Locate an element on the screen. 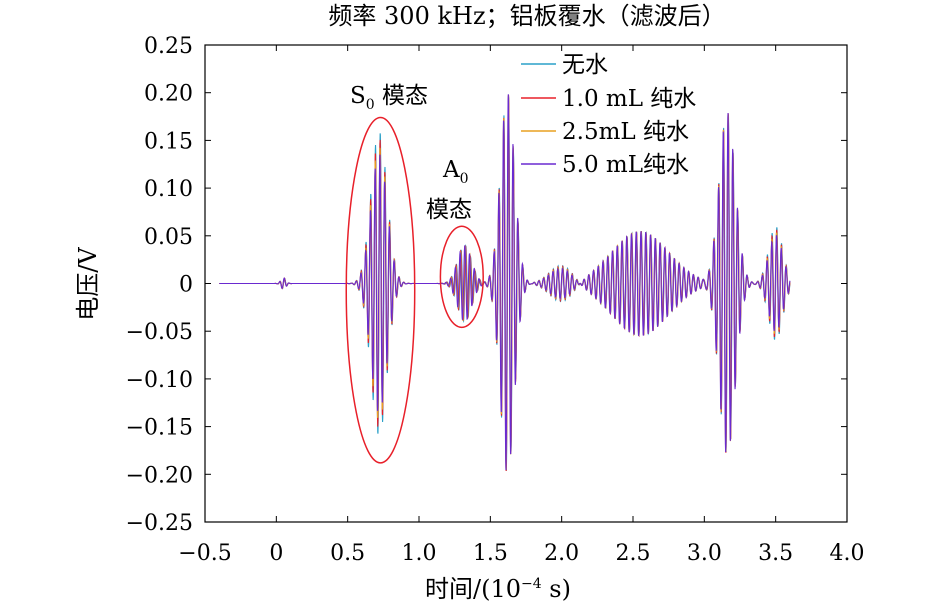 Image resolution: width=945 pixels, height=609 pixels. legend-label-5ml: 5.0 mL纯水 is located at coordinates (625, 165).